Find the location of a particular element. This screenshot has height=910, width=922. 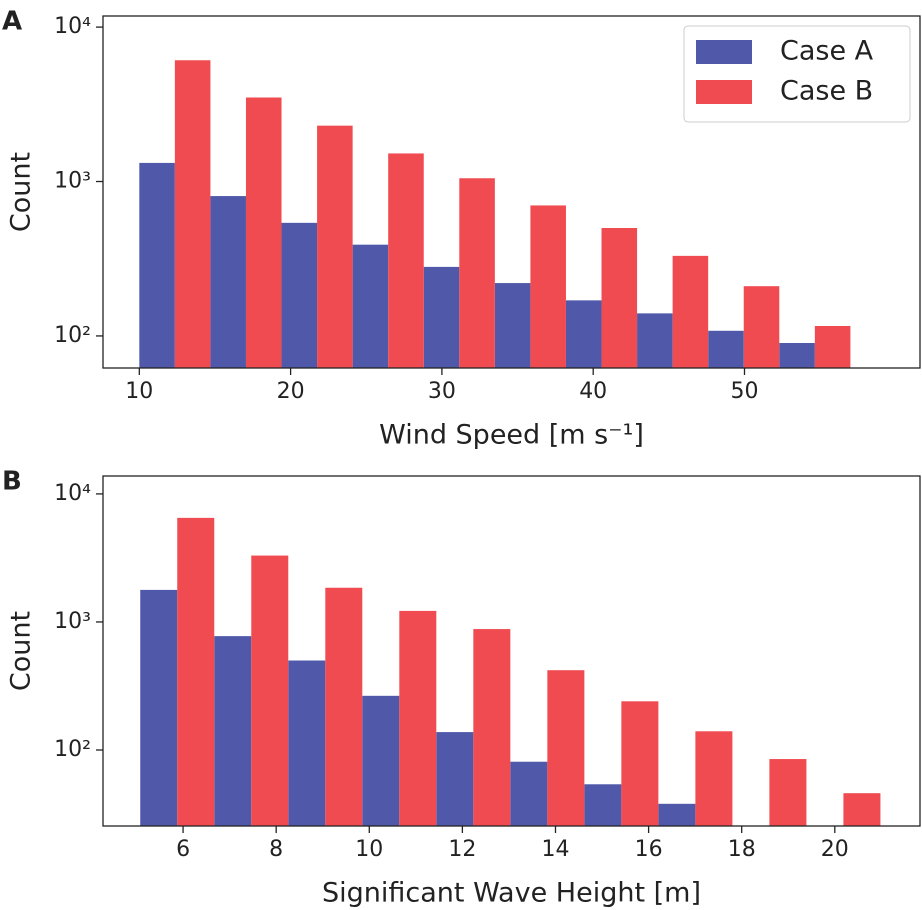

x-axis-label: Significant Wave Height [m] is located at coordinates (511, 893).